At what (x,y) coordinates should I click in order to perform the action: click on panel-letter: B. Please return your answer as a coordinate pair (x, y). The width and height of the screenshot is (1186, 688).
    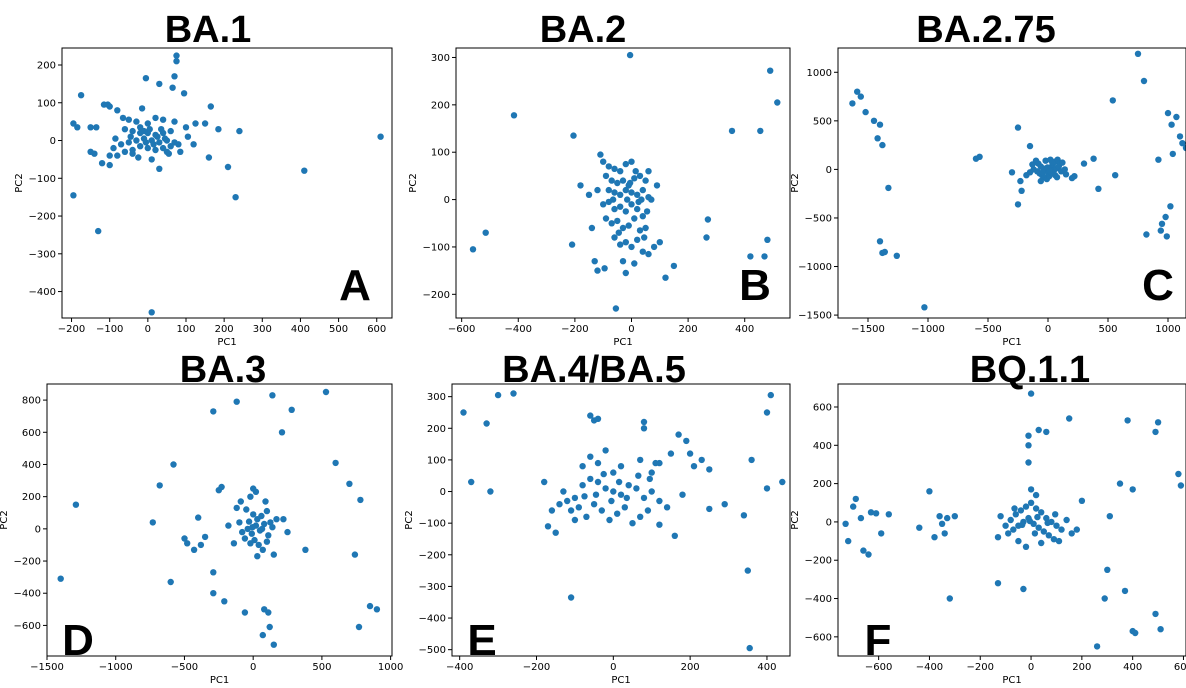
    Looking at the image, I should click on (755, 285).